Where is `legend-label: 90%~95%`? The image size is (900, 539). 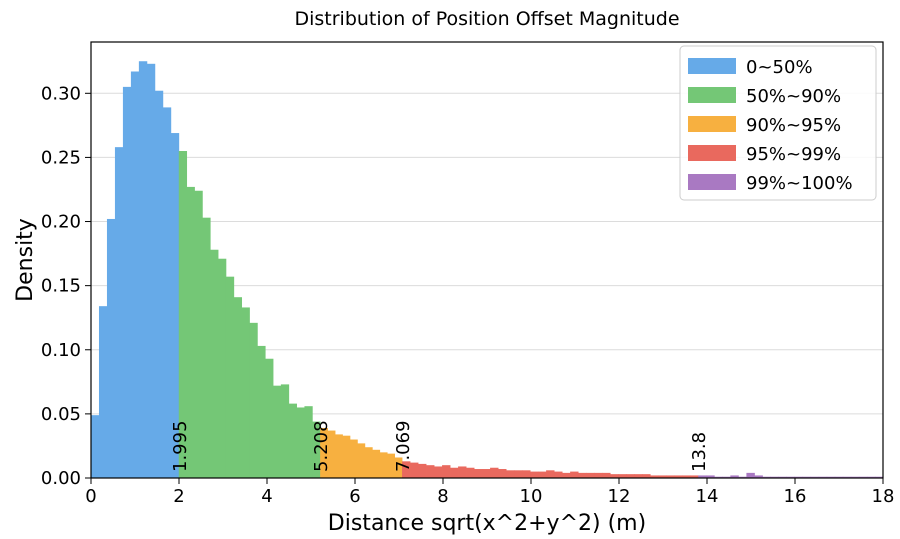
legend-label: 90%~95% is located at coordinates (793, 125).